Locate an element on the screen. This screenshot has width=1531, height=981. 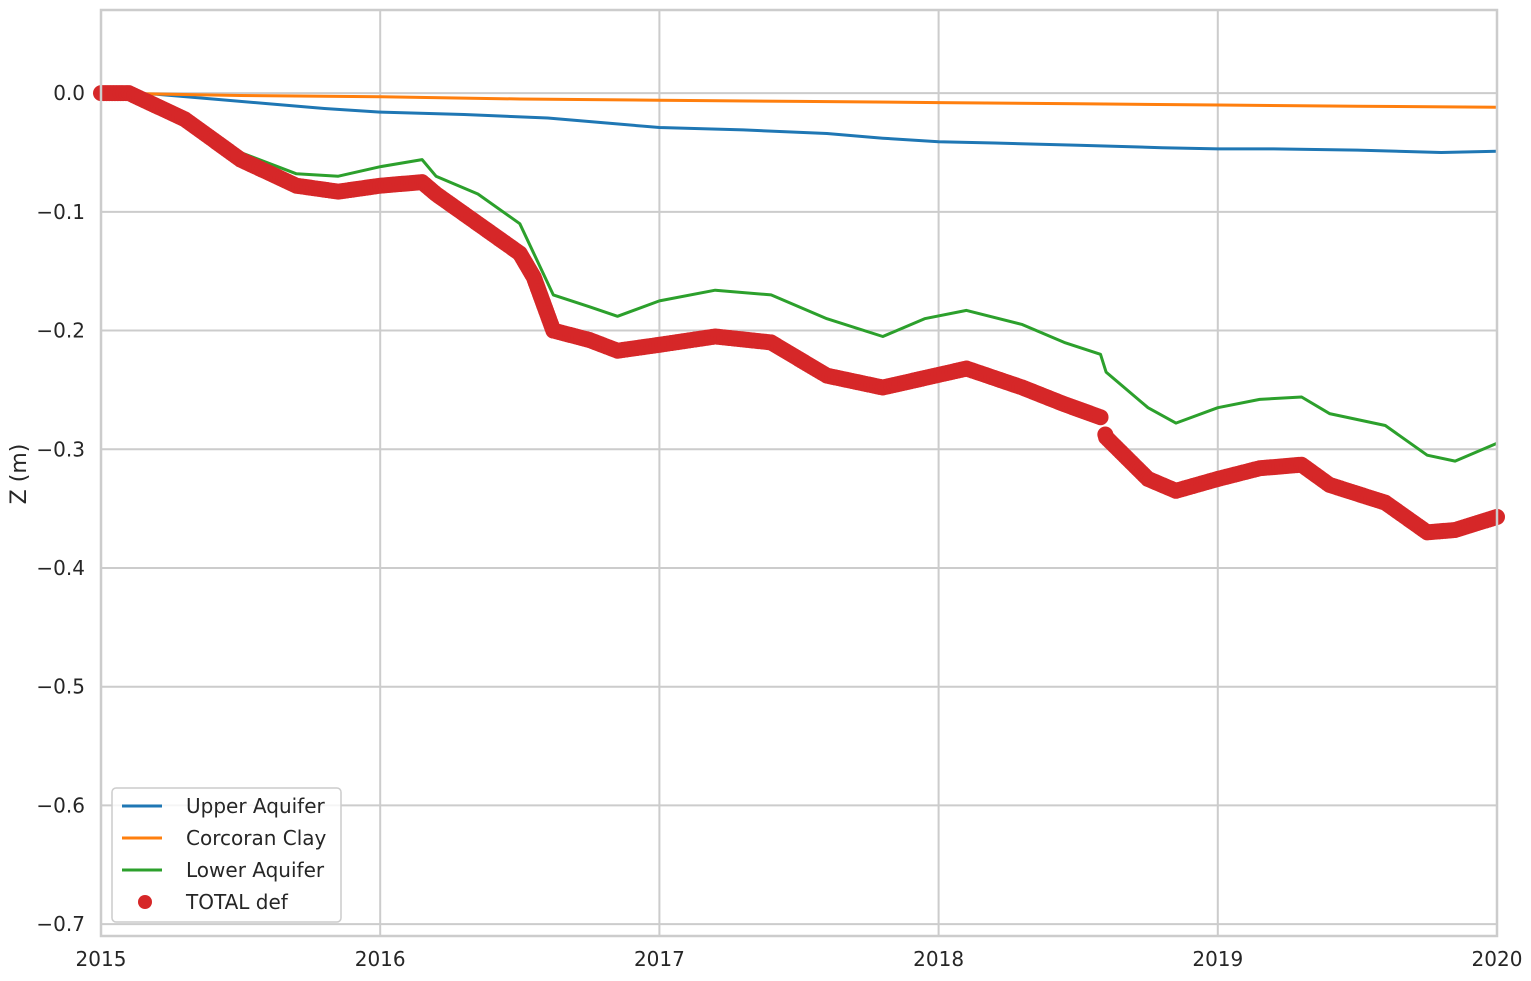
x-tick-label: 2015 is located at coordinates (101, 959).